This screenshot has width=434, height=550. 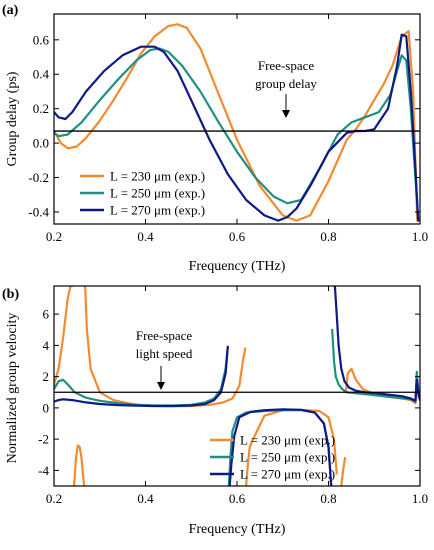 I want to click on panel-a-y-axis-label: Group delay (ps), so click(x=12, y=118).